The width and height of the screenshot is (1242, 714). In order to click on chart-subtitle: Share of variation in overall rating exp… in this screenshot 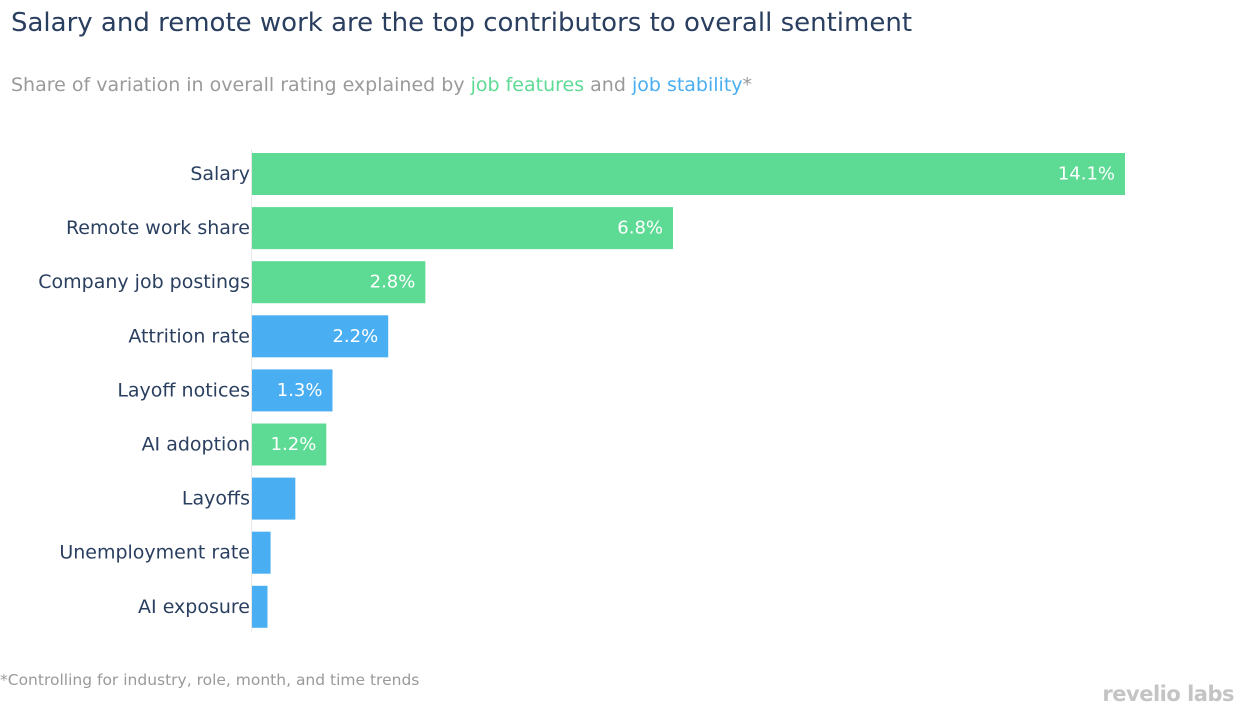, I will do `click(381, 85)`.